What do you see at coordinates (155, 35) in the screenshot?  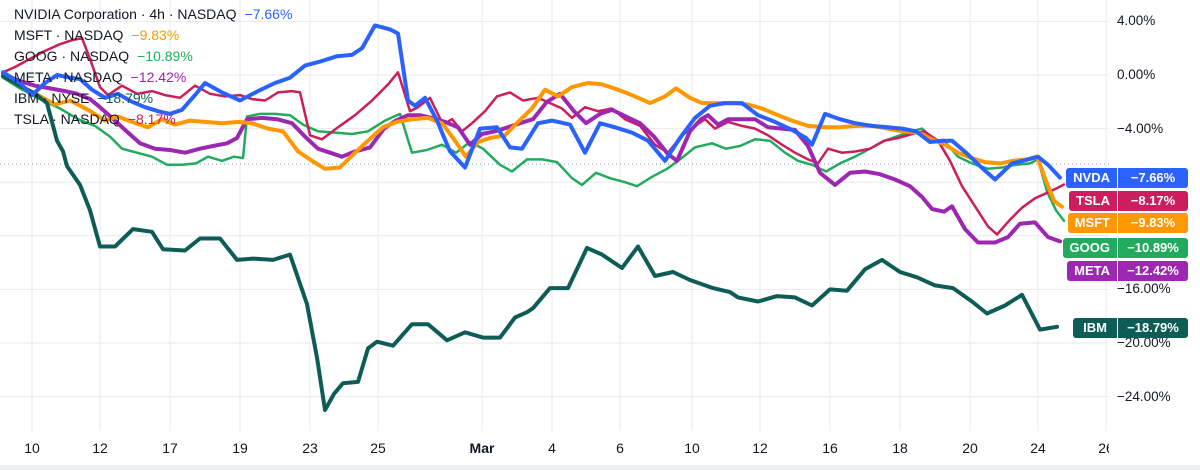 I see `legend-change-value: −9.83%` at bounding box center [155, 35].